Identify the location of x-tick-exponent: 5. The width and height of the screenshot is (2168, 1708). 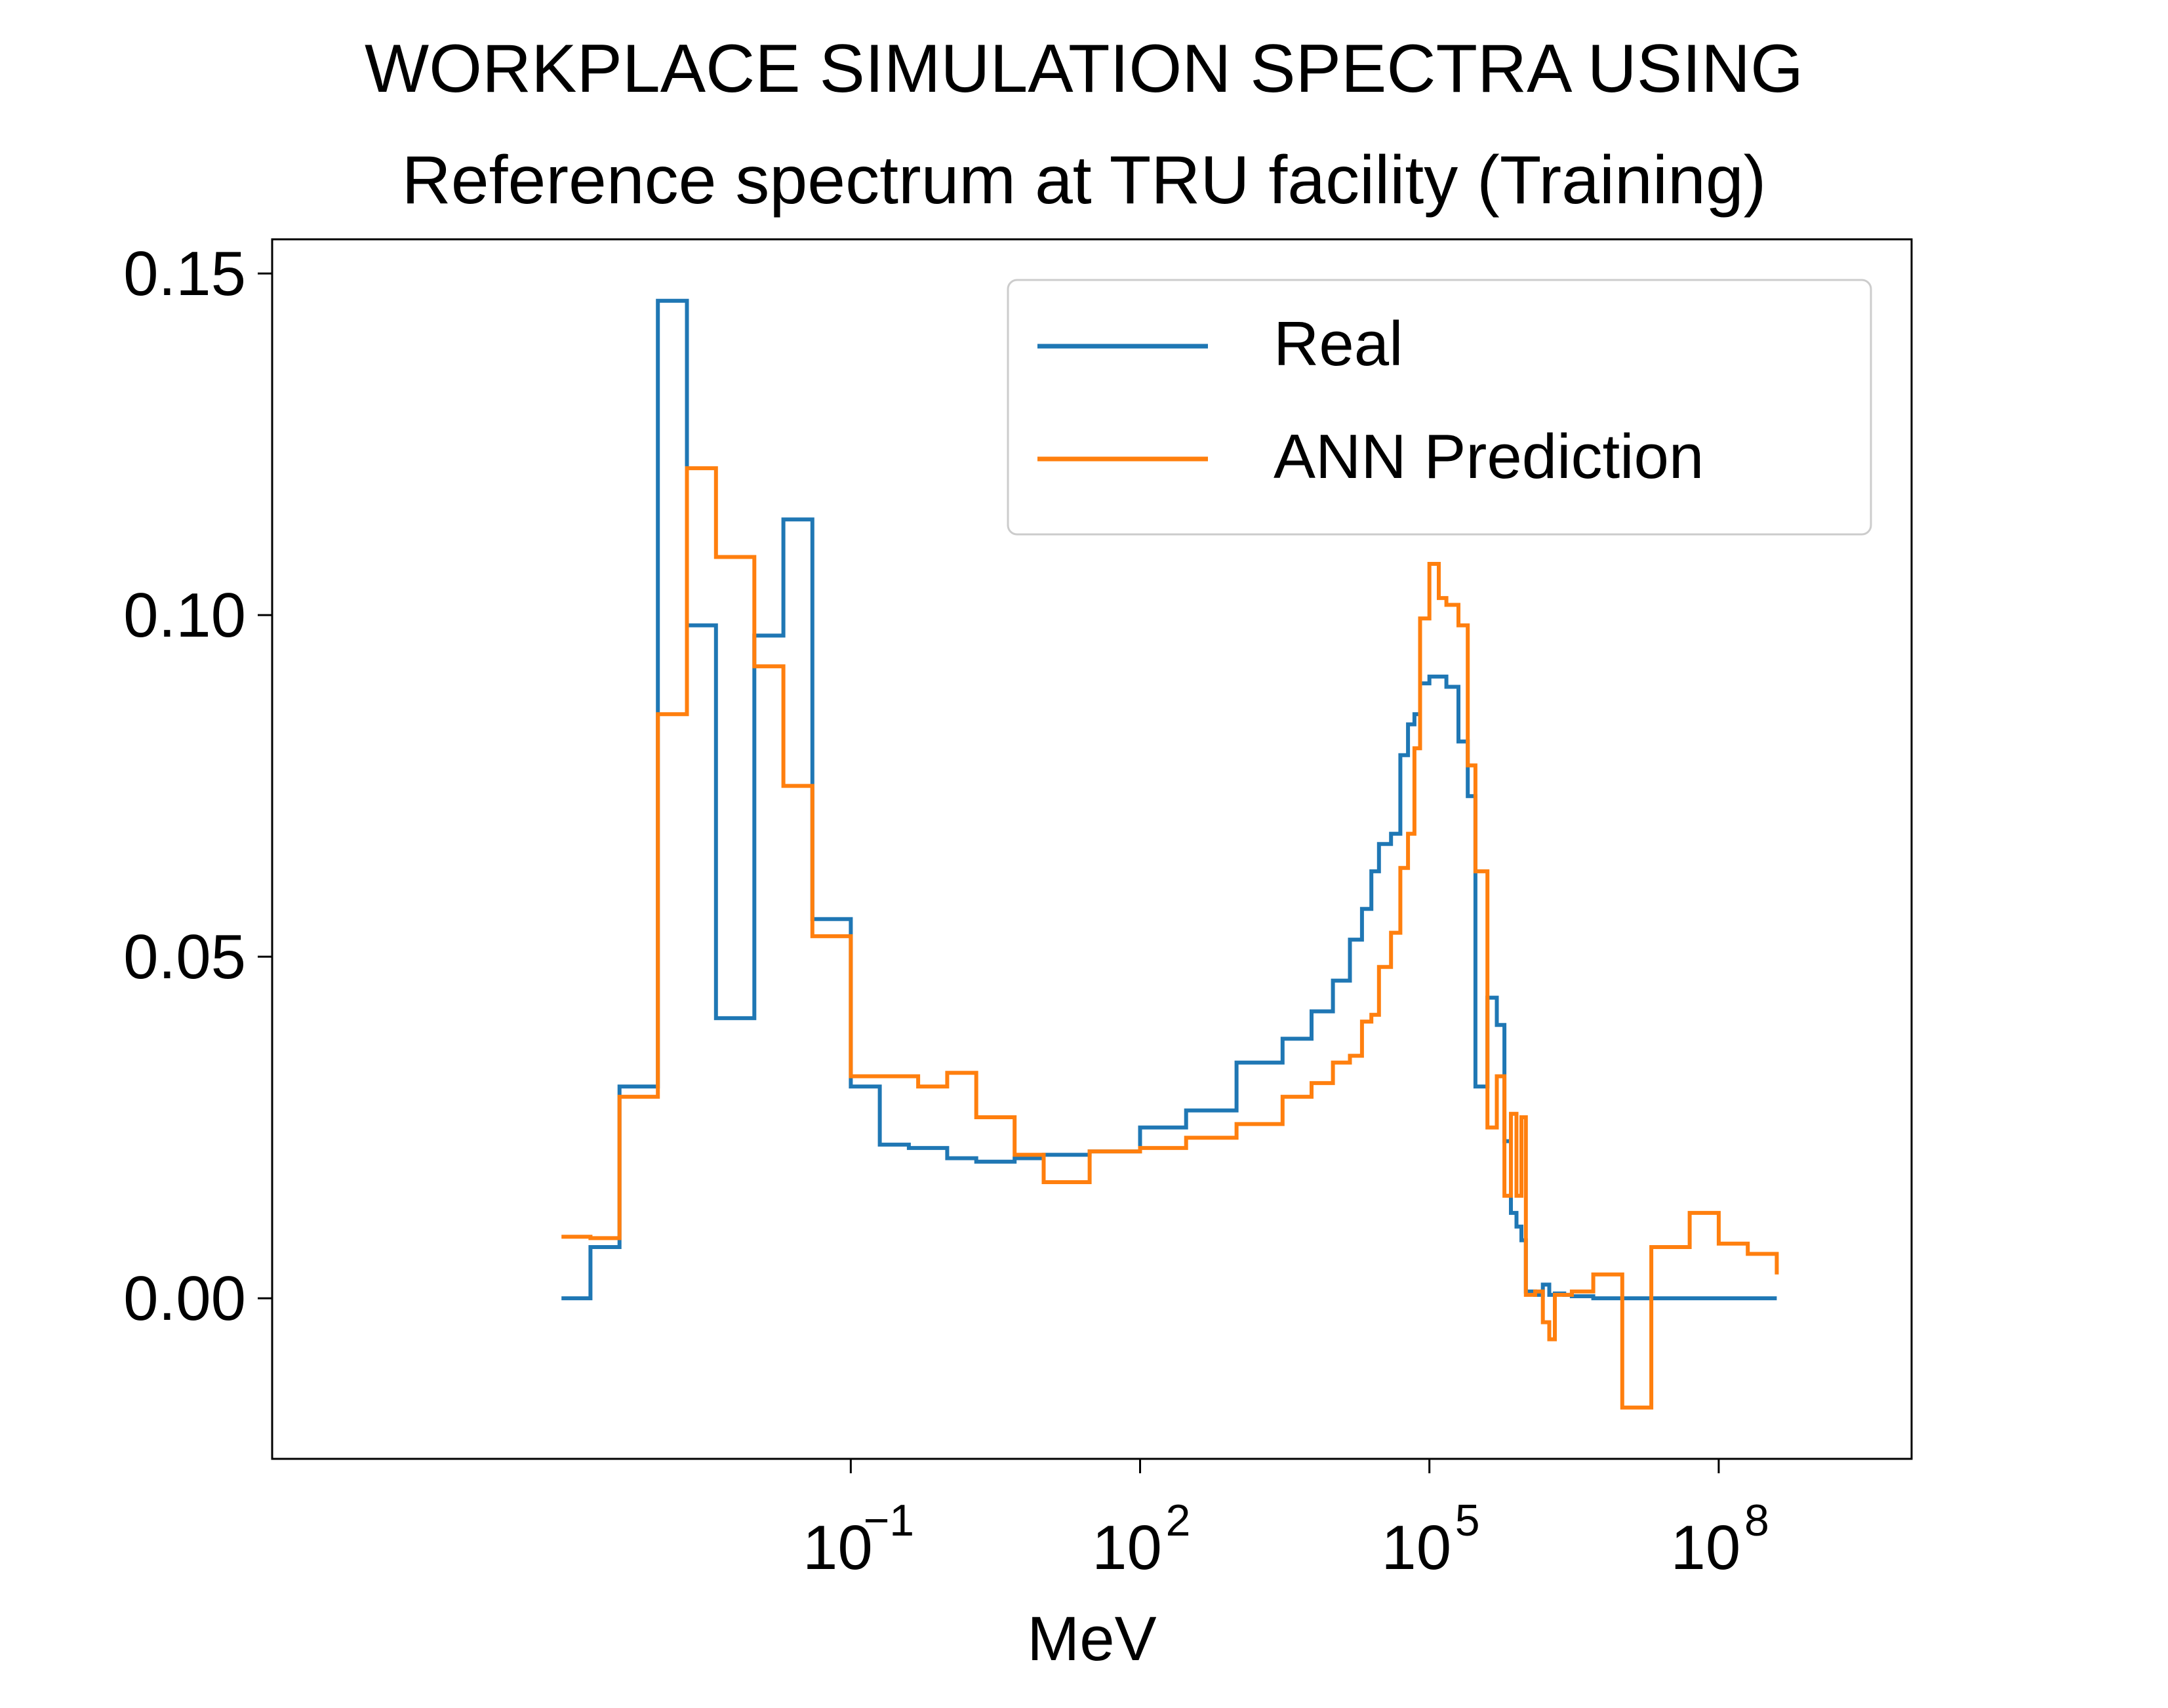
(1467, 1520).